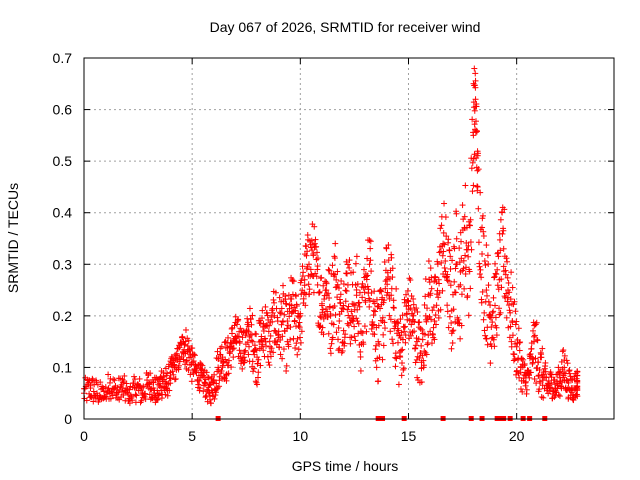  What do you see at coordinates (63, 316) in the screenshot?
I see `y-tick-label: 0.2` at bounding box center [63, 316].